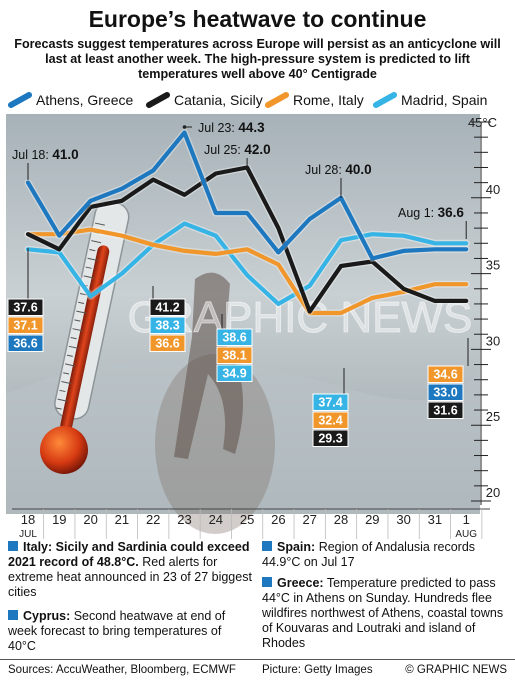 Image resolution: width=515 pixels, height=682 pixels. I want to click on legend-item-rome: Rome, Italy, so click(314, 100).